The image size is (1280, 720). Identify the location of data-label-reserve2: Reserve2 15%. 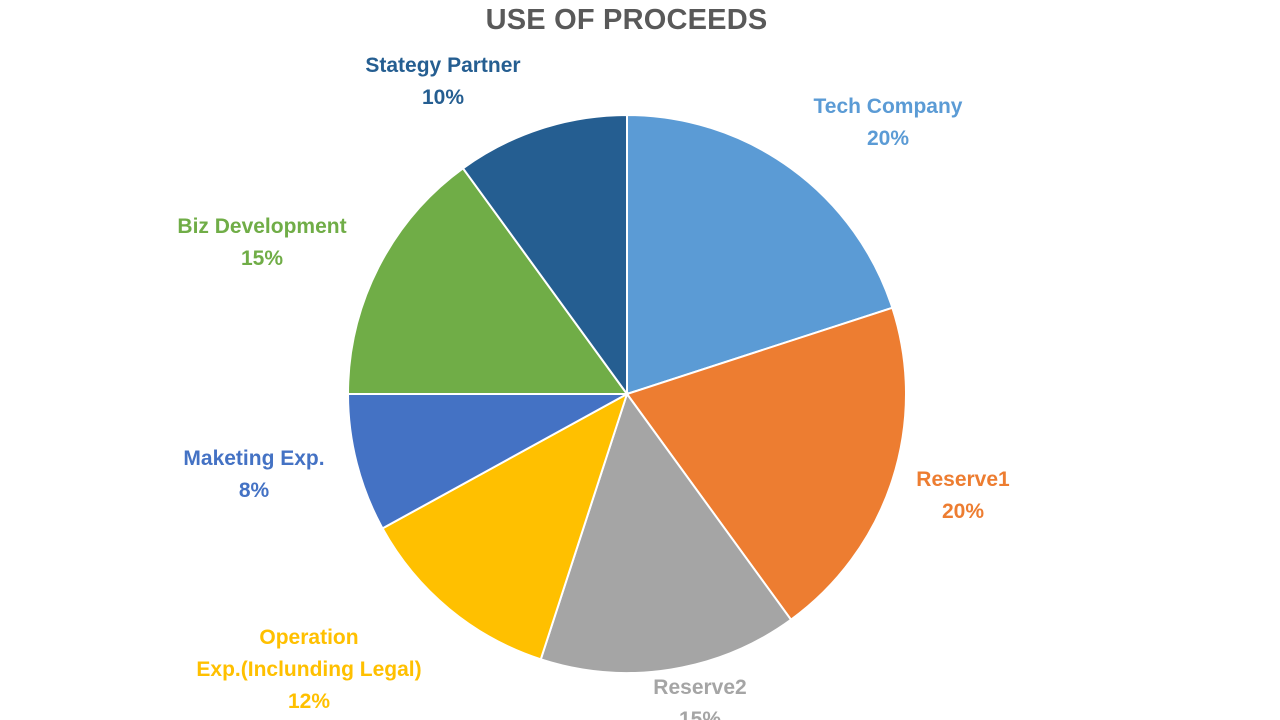
(699, 696).